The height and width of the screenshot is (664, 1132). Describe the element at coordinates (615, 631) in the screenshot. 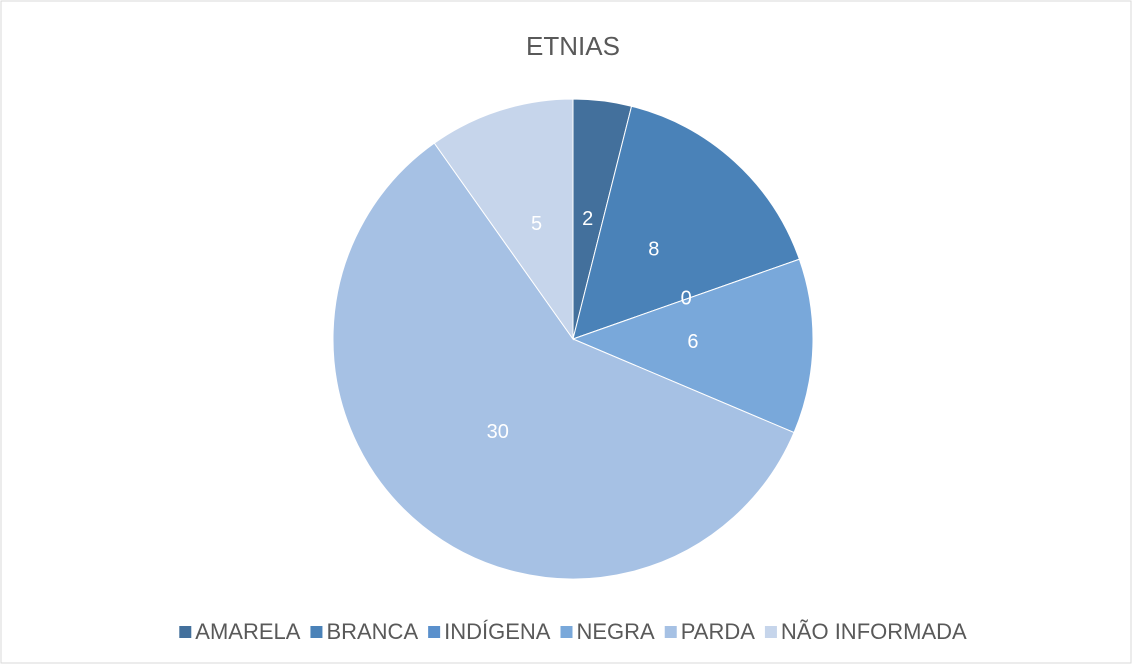

I see `legend-label: NEGRA` at that location.